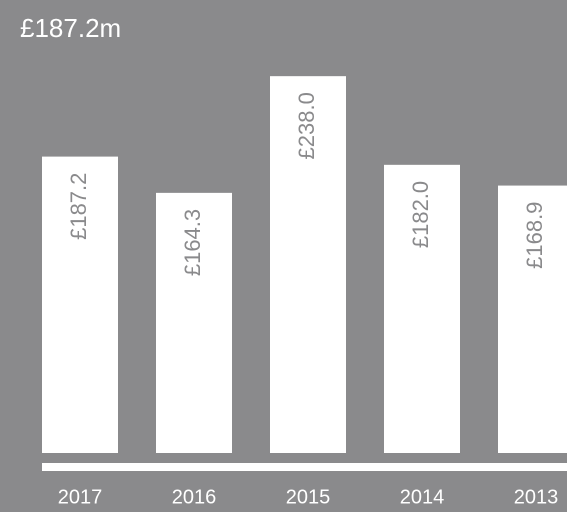  Describe the element at coordinates (192, 242) in the screenshot. I see `value-label: £164.3` at that location.